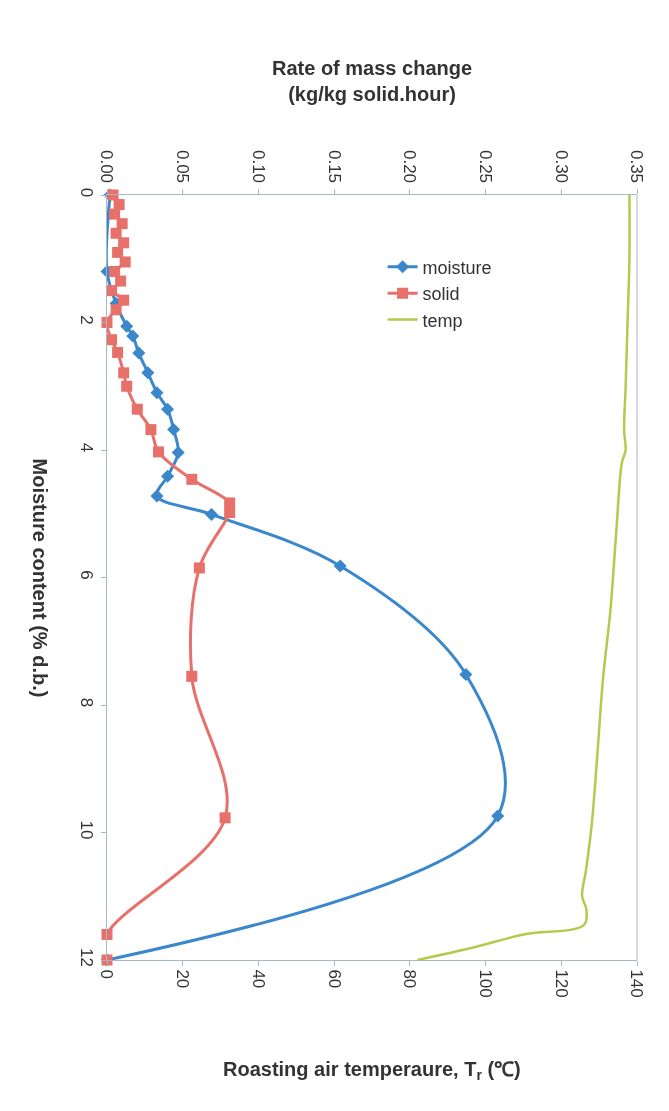 Image resolution: width=669 pixels, height=1111 pixels. What do you see at coordinates (441, 294) in the screenshot?
I see `legend-label: solid` at bounding box center [441, 294].